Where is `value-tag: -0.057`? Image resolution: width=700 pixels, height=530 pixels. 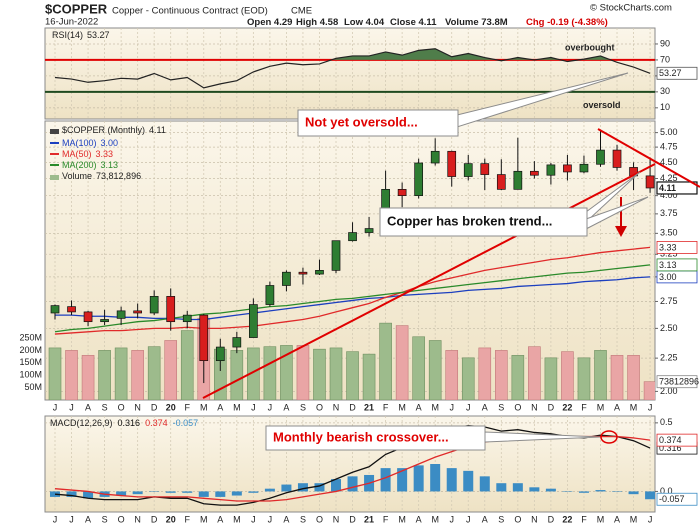
value-tag: -0.057 is located at coordinates (677, 499).